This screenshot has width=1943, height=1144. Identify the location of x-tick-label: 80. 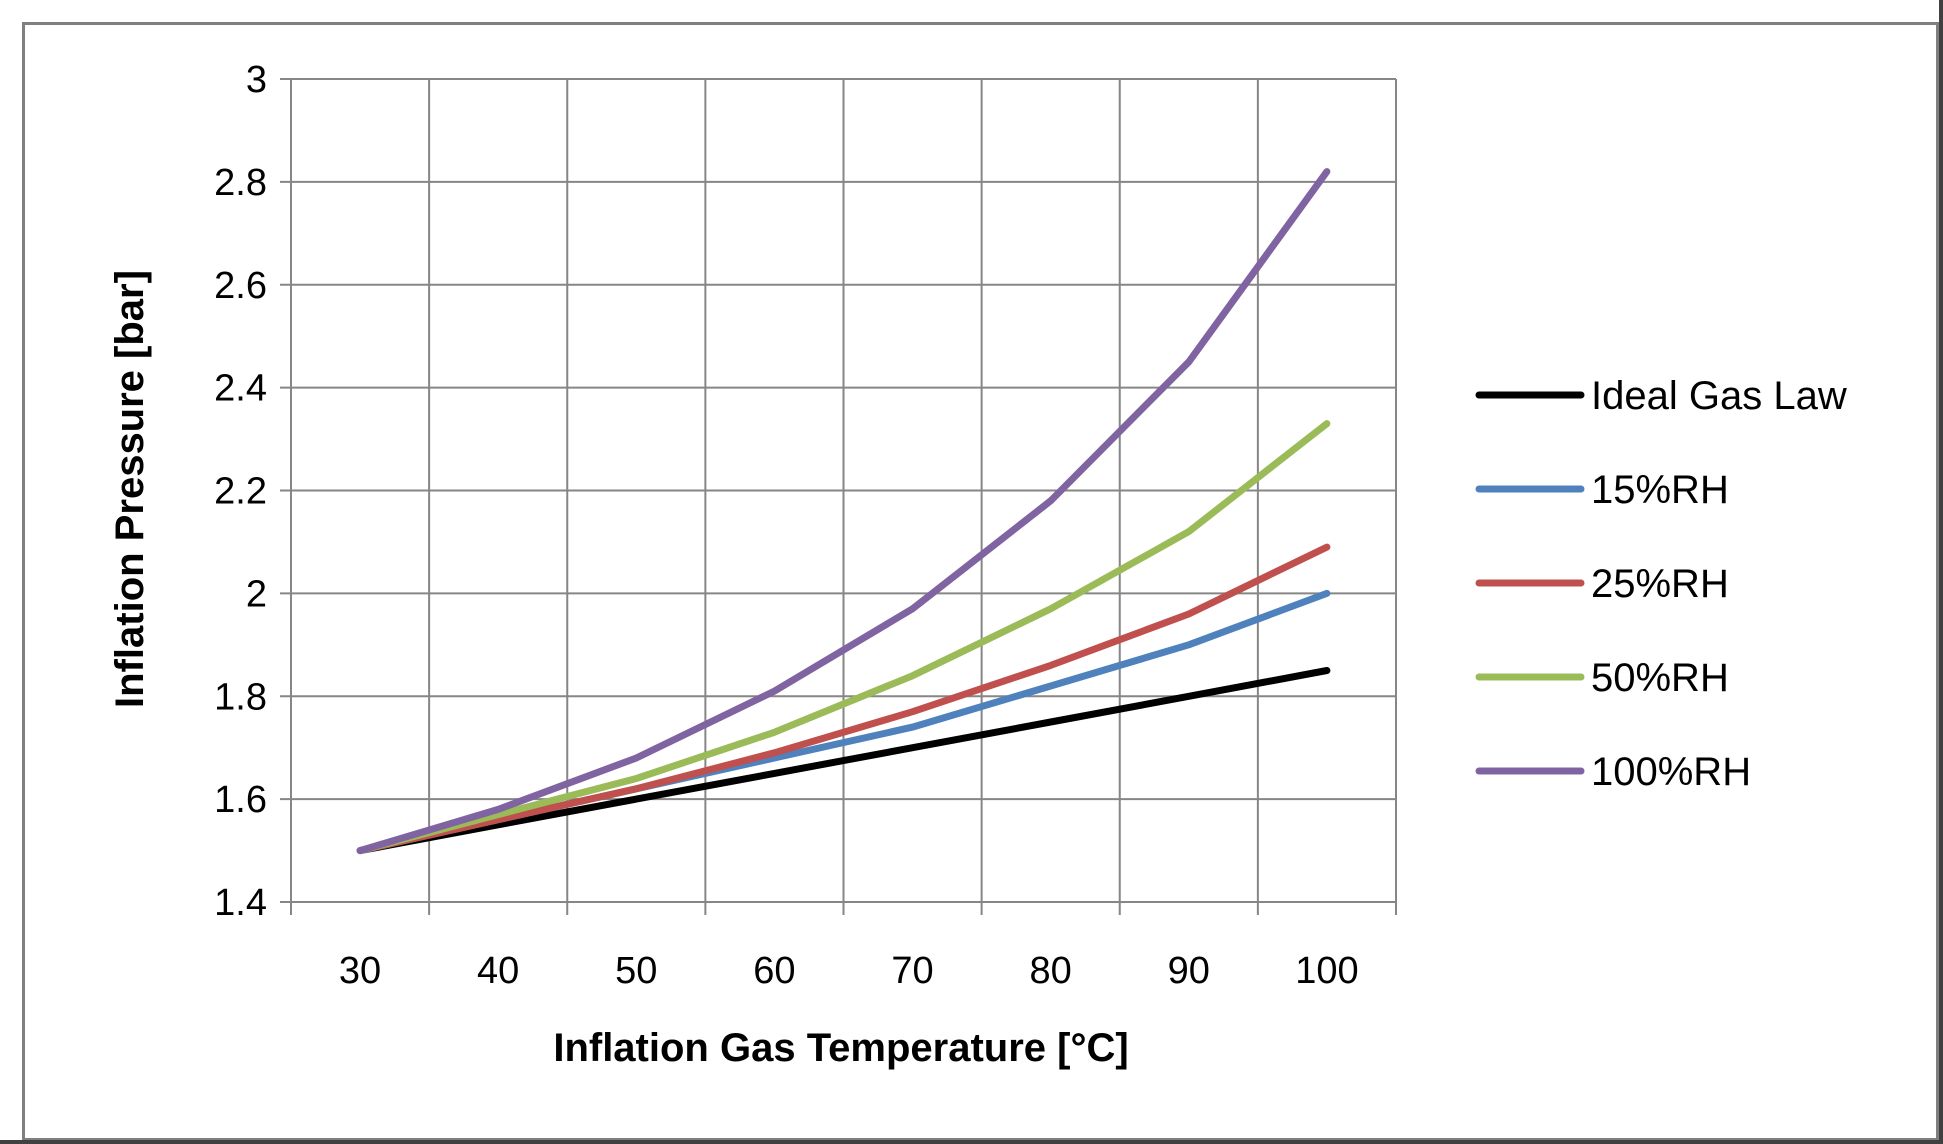
(1051, 971).